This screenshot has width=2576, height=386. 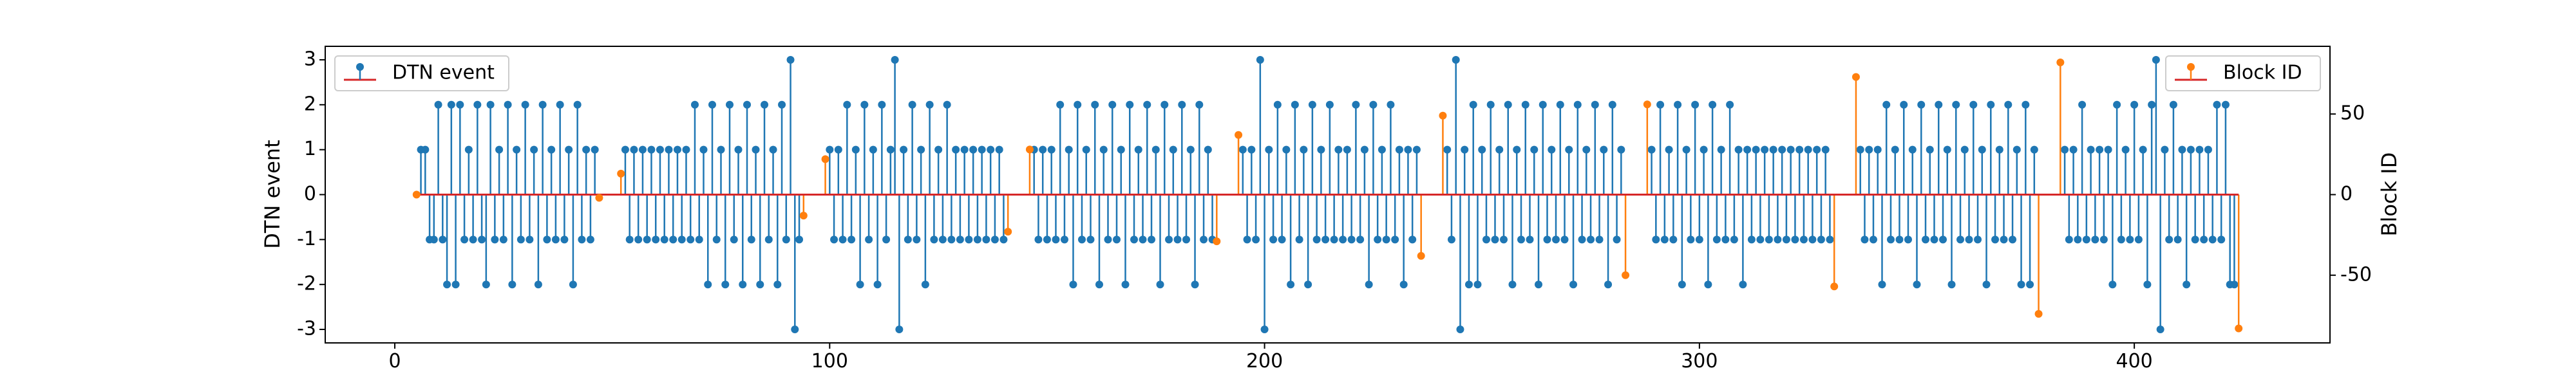 I want to click on x-tick-label: 300, so click(x=1700, y=361).